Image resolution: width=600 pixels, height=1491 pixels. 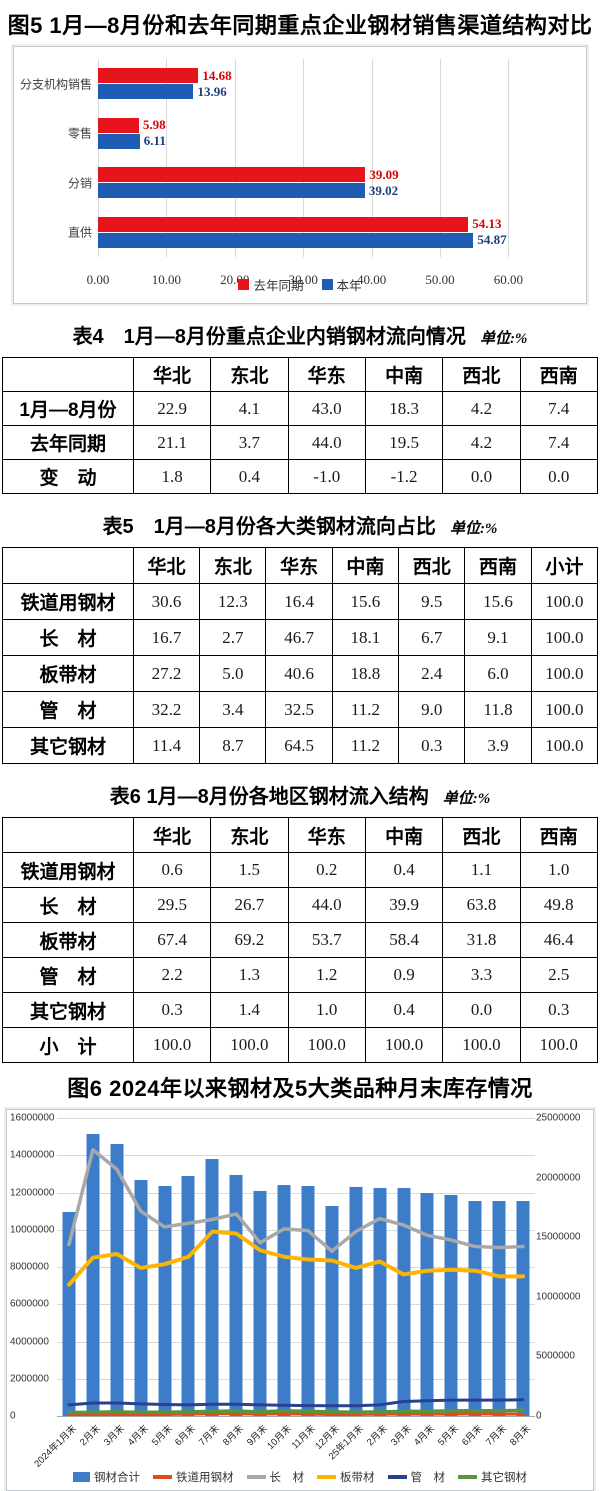 What do you see at coordinates (296, 1258) in the screenshot?
I see `line-flat-products` at bounding box center [296, 1258].